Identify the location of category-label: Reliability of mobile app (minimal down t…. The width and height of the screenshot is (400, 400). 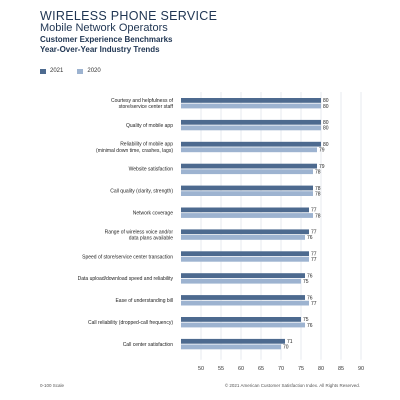
(134, 148).